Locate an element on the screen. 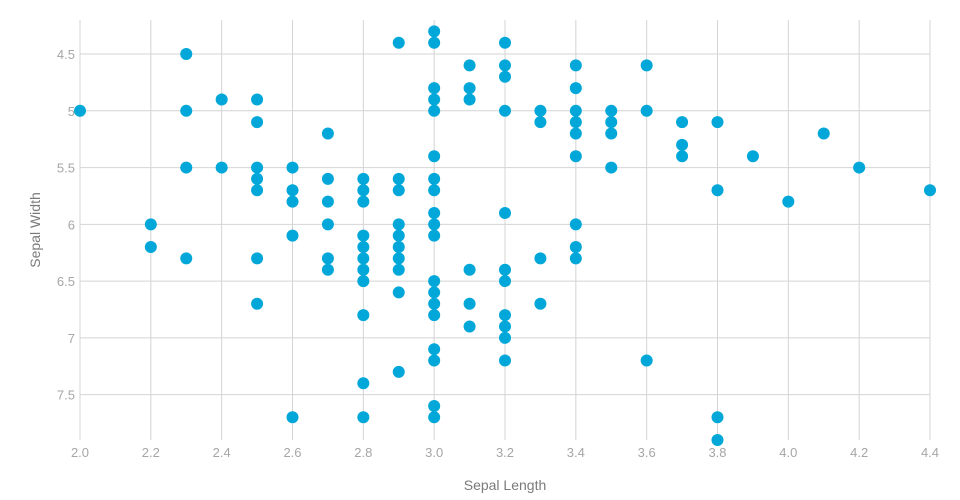  y-tick-label: 6.5 is located at coordinates (66, 281).